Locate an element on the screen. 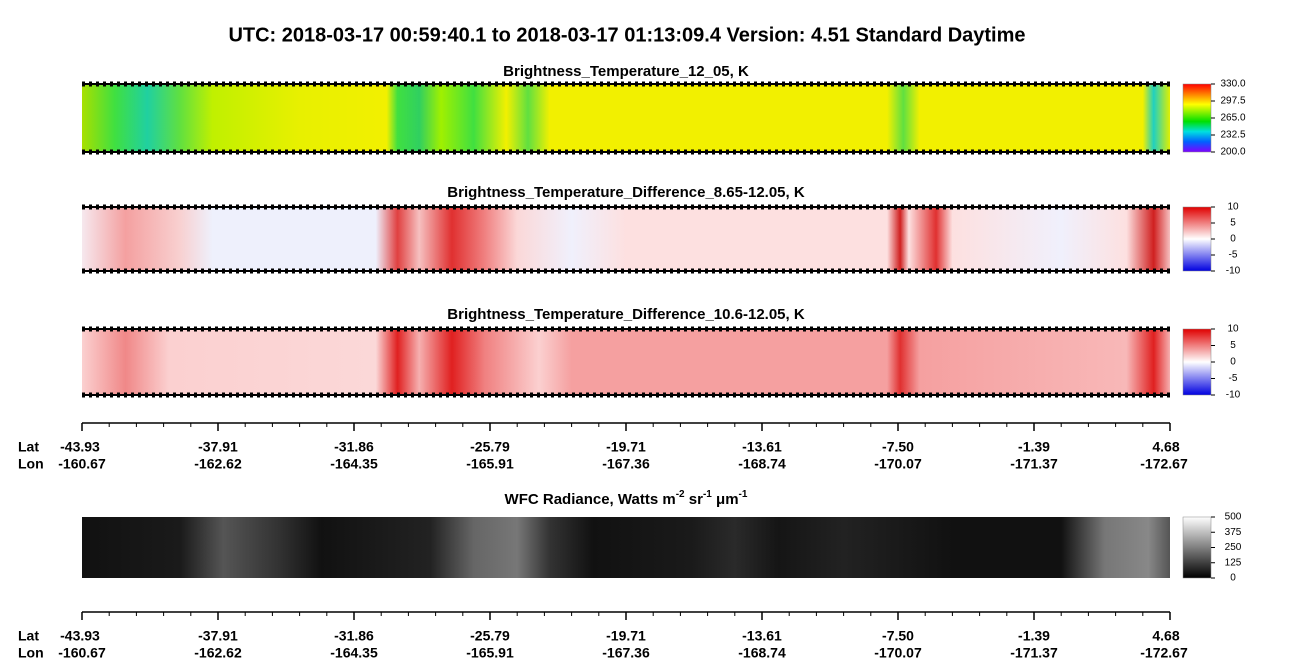 The image size is (1300, 667). title-part: μm is located at coordinates (725, 499).